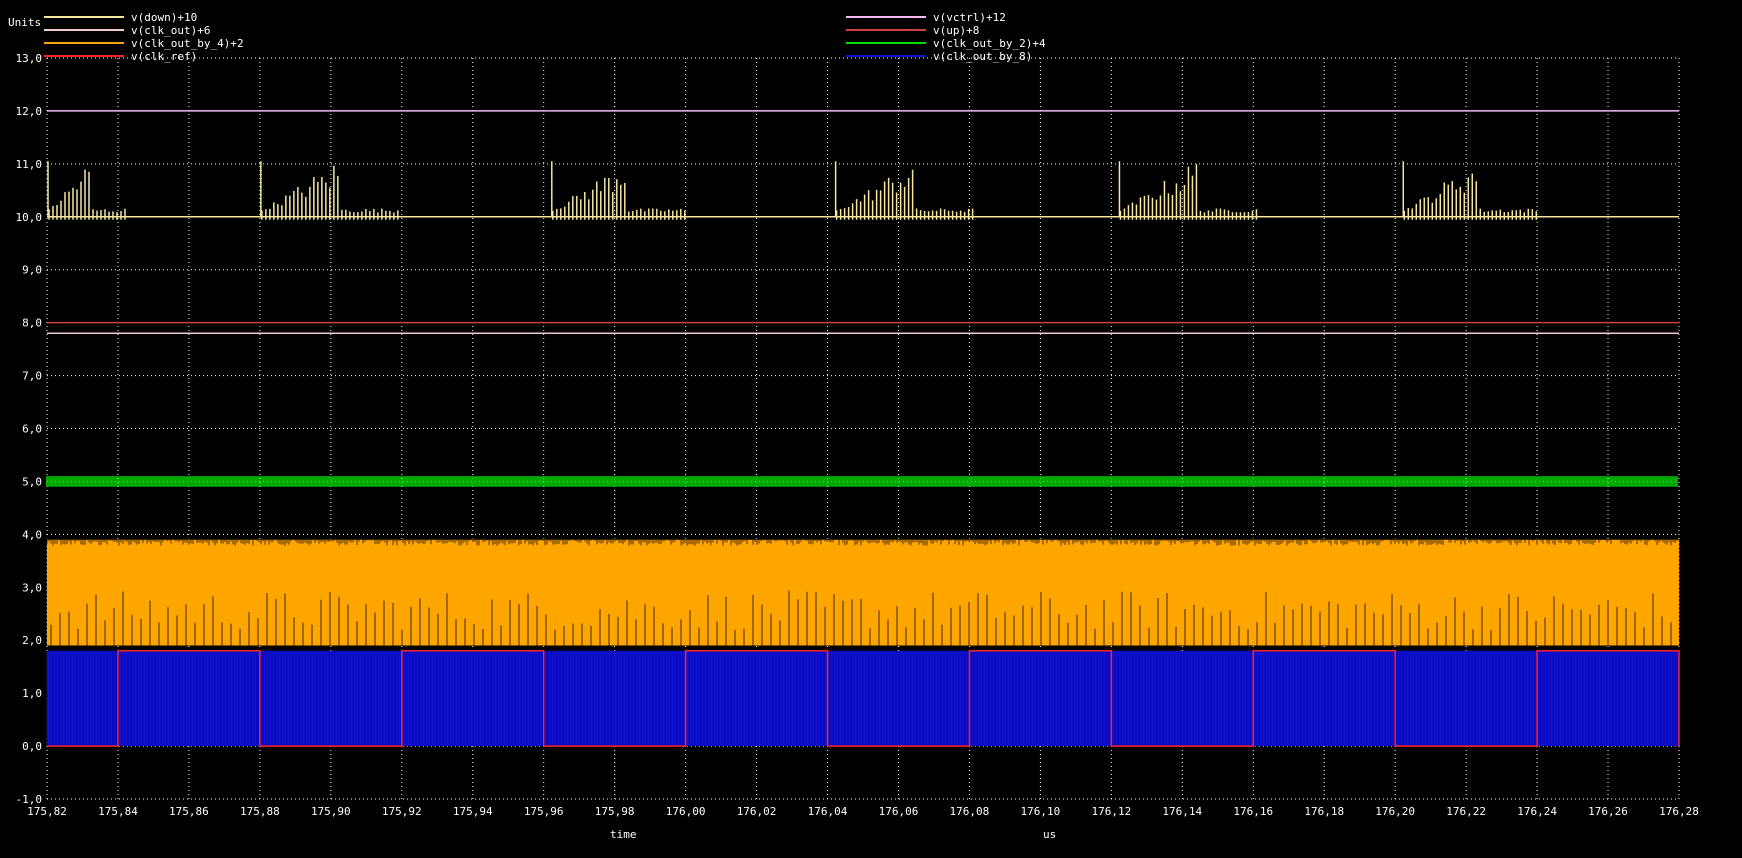 Image resolution: width=1742 pixels, height=858 pixels. Describe the element at coordinates (164, 17) in the screenshot. I see `legend-label: v(down)+10` at that location.